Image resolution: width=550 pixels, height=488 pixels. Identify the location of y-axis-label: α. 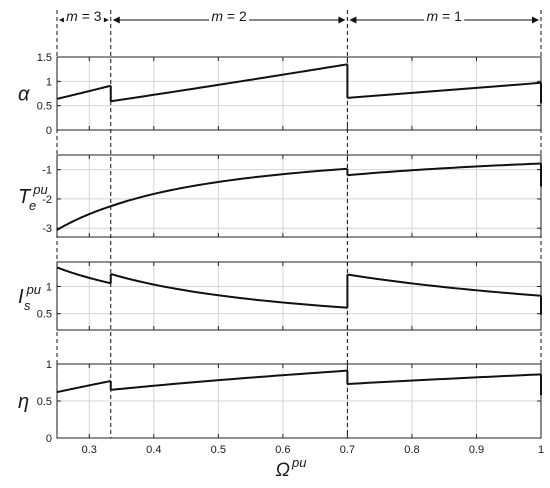
(24, 95).